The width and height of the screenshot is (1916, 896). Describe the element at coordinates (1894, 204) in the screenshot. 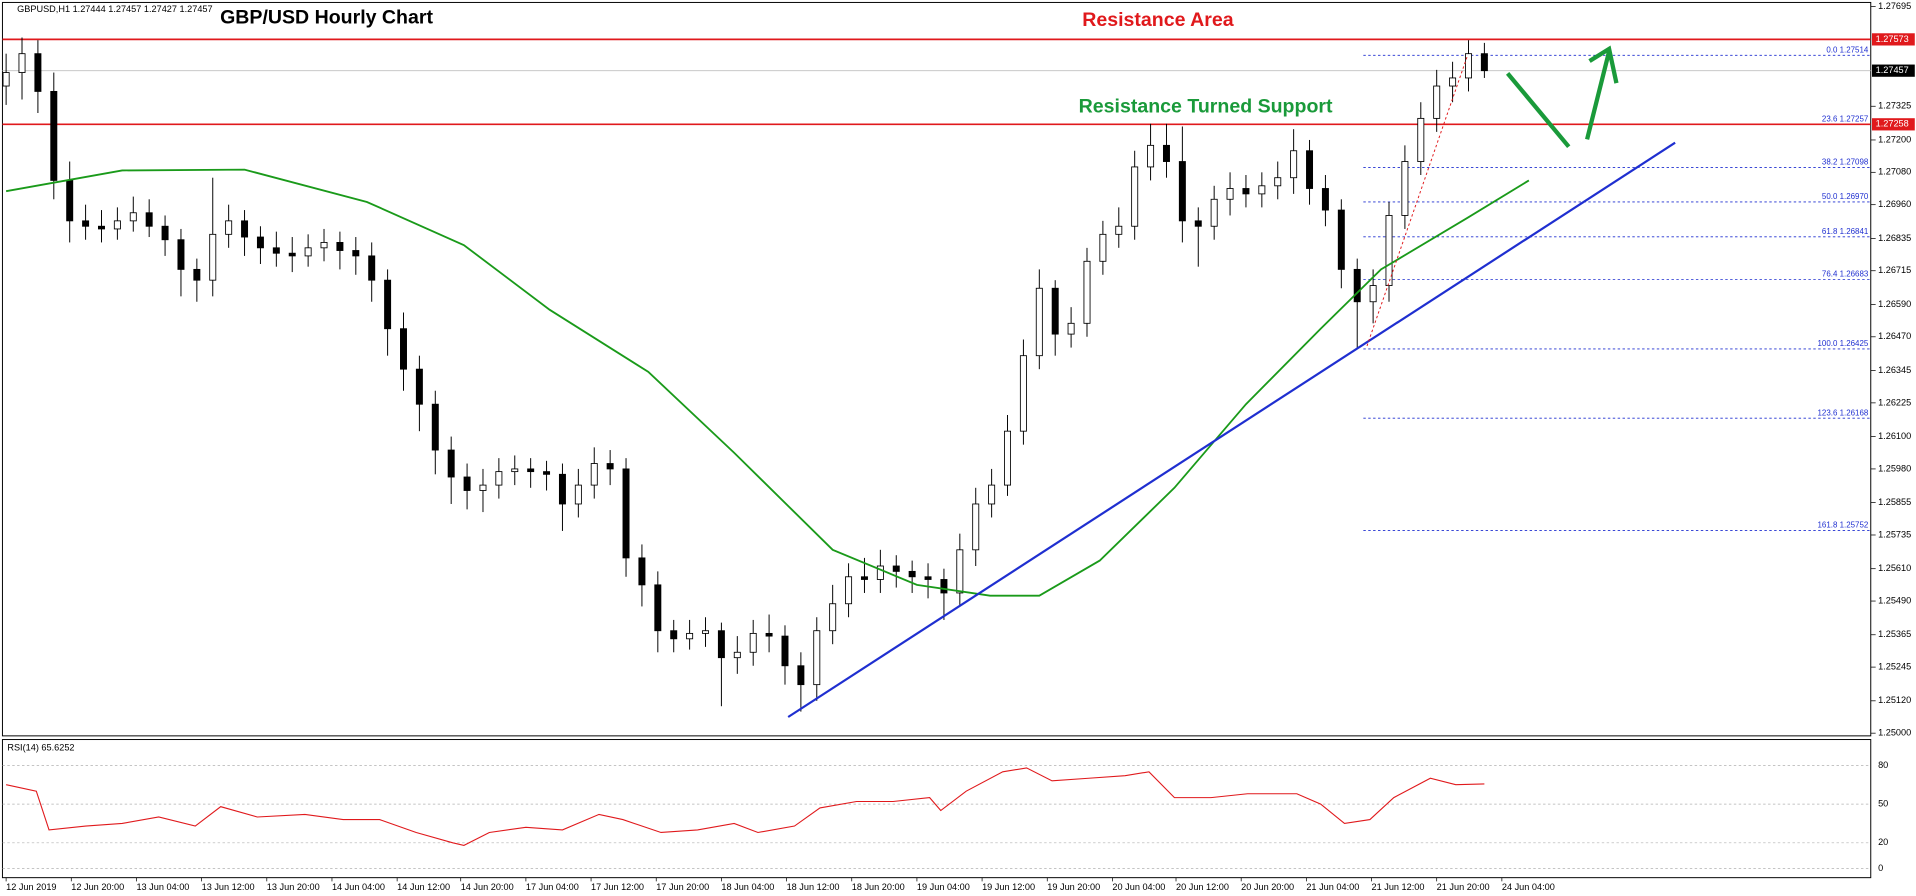

I see `y-tick-label: 1.26960` at that location.